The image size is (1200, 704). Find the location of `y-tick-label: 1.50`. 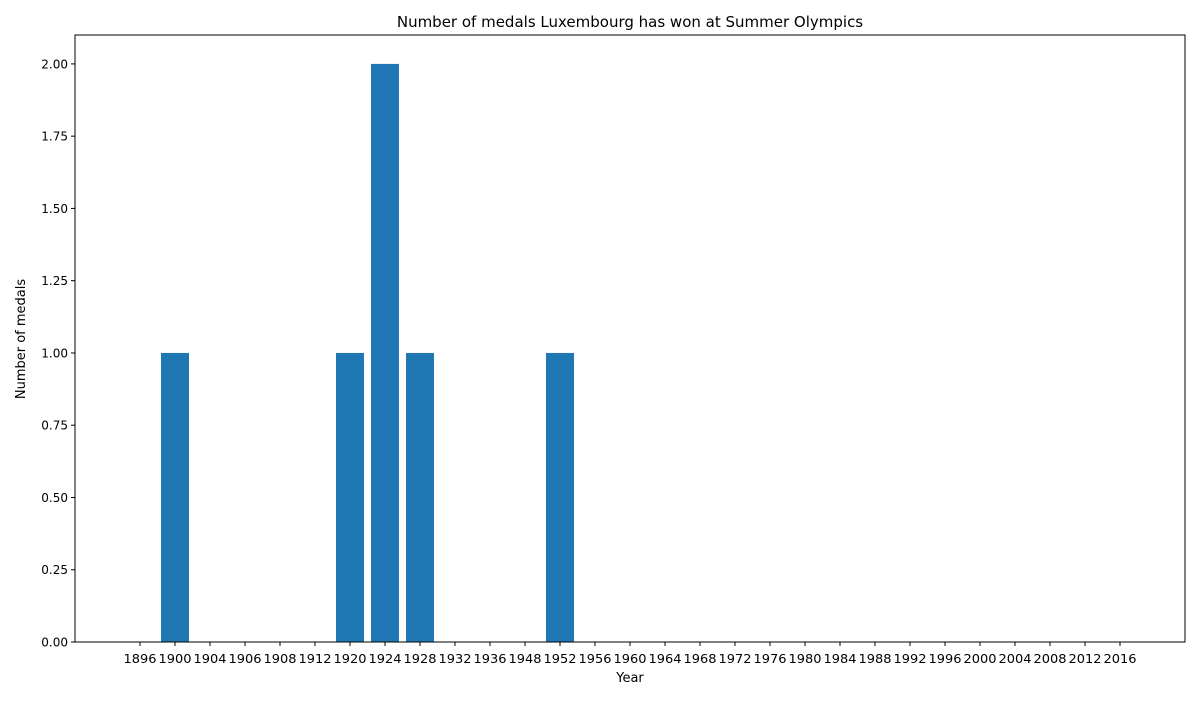

y-tick-label: 1.50 is located at coordinates (54, 209).